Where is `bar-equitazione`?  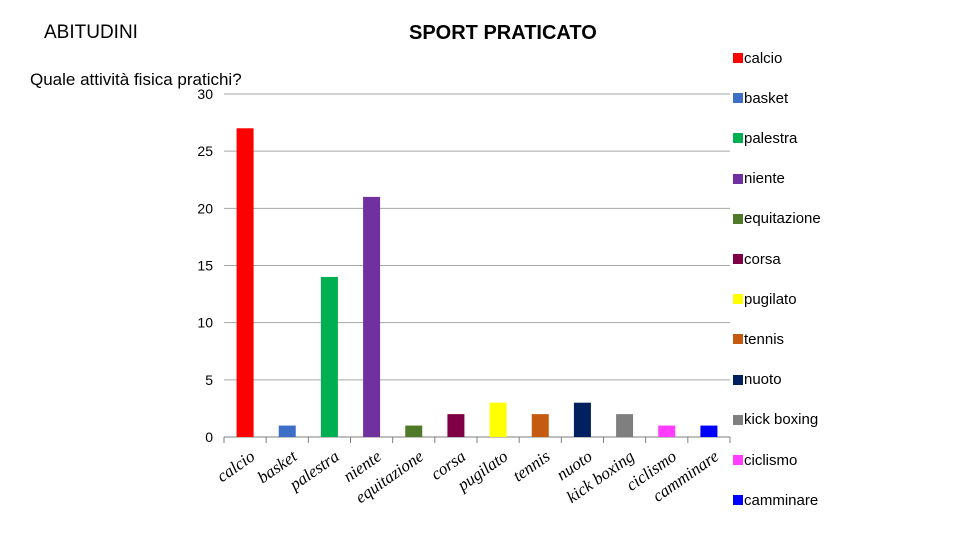 bar-equitazione is located at coordinates (414, 431).